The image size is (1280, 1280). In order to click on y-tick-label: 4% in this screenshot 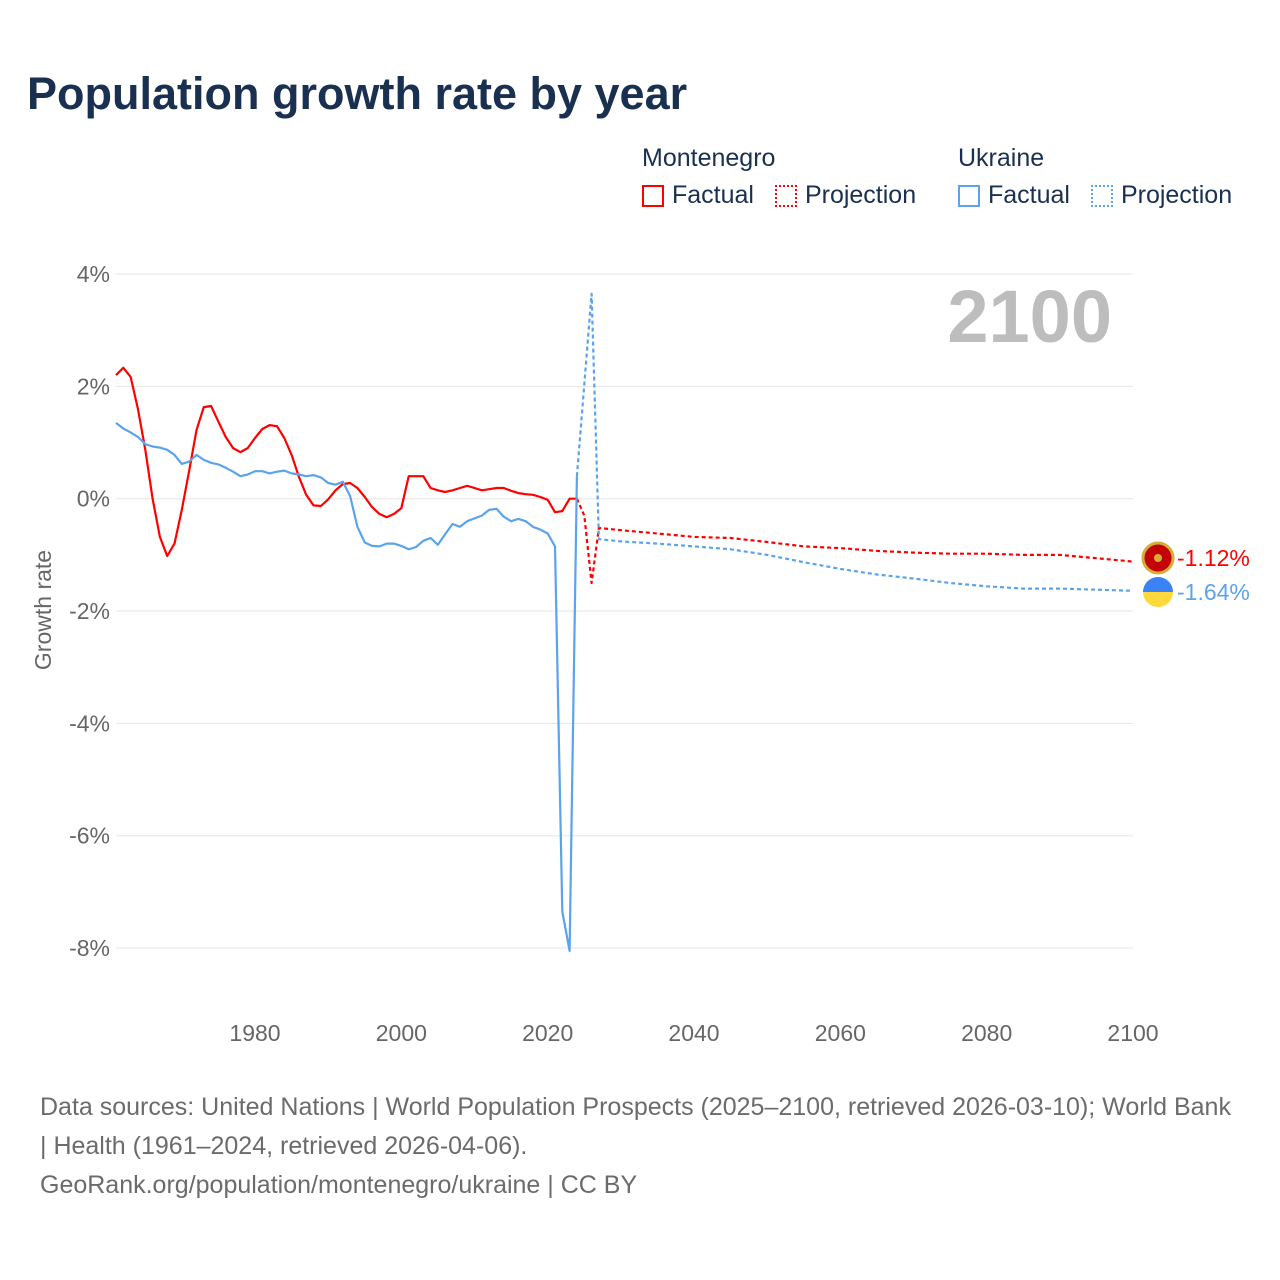, I will do `click(93, 274)`.